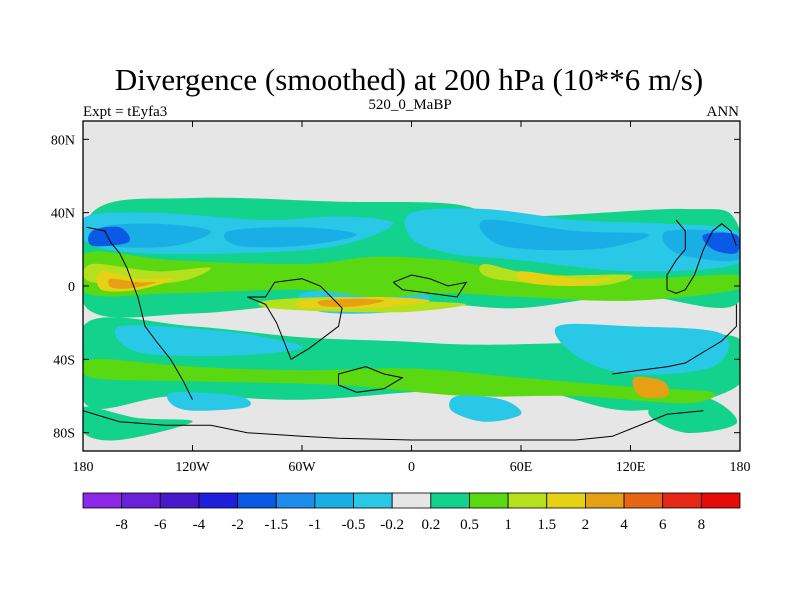 The image size is (800, 600). I want to click on colorbar-label: 1.5, so click(546, 525).